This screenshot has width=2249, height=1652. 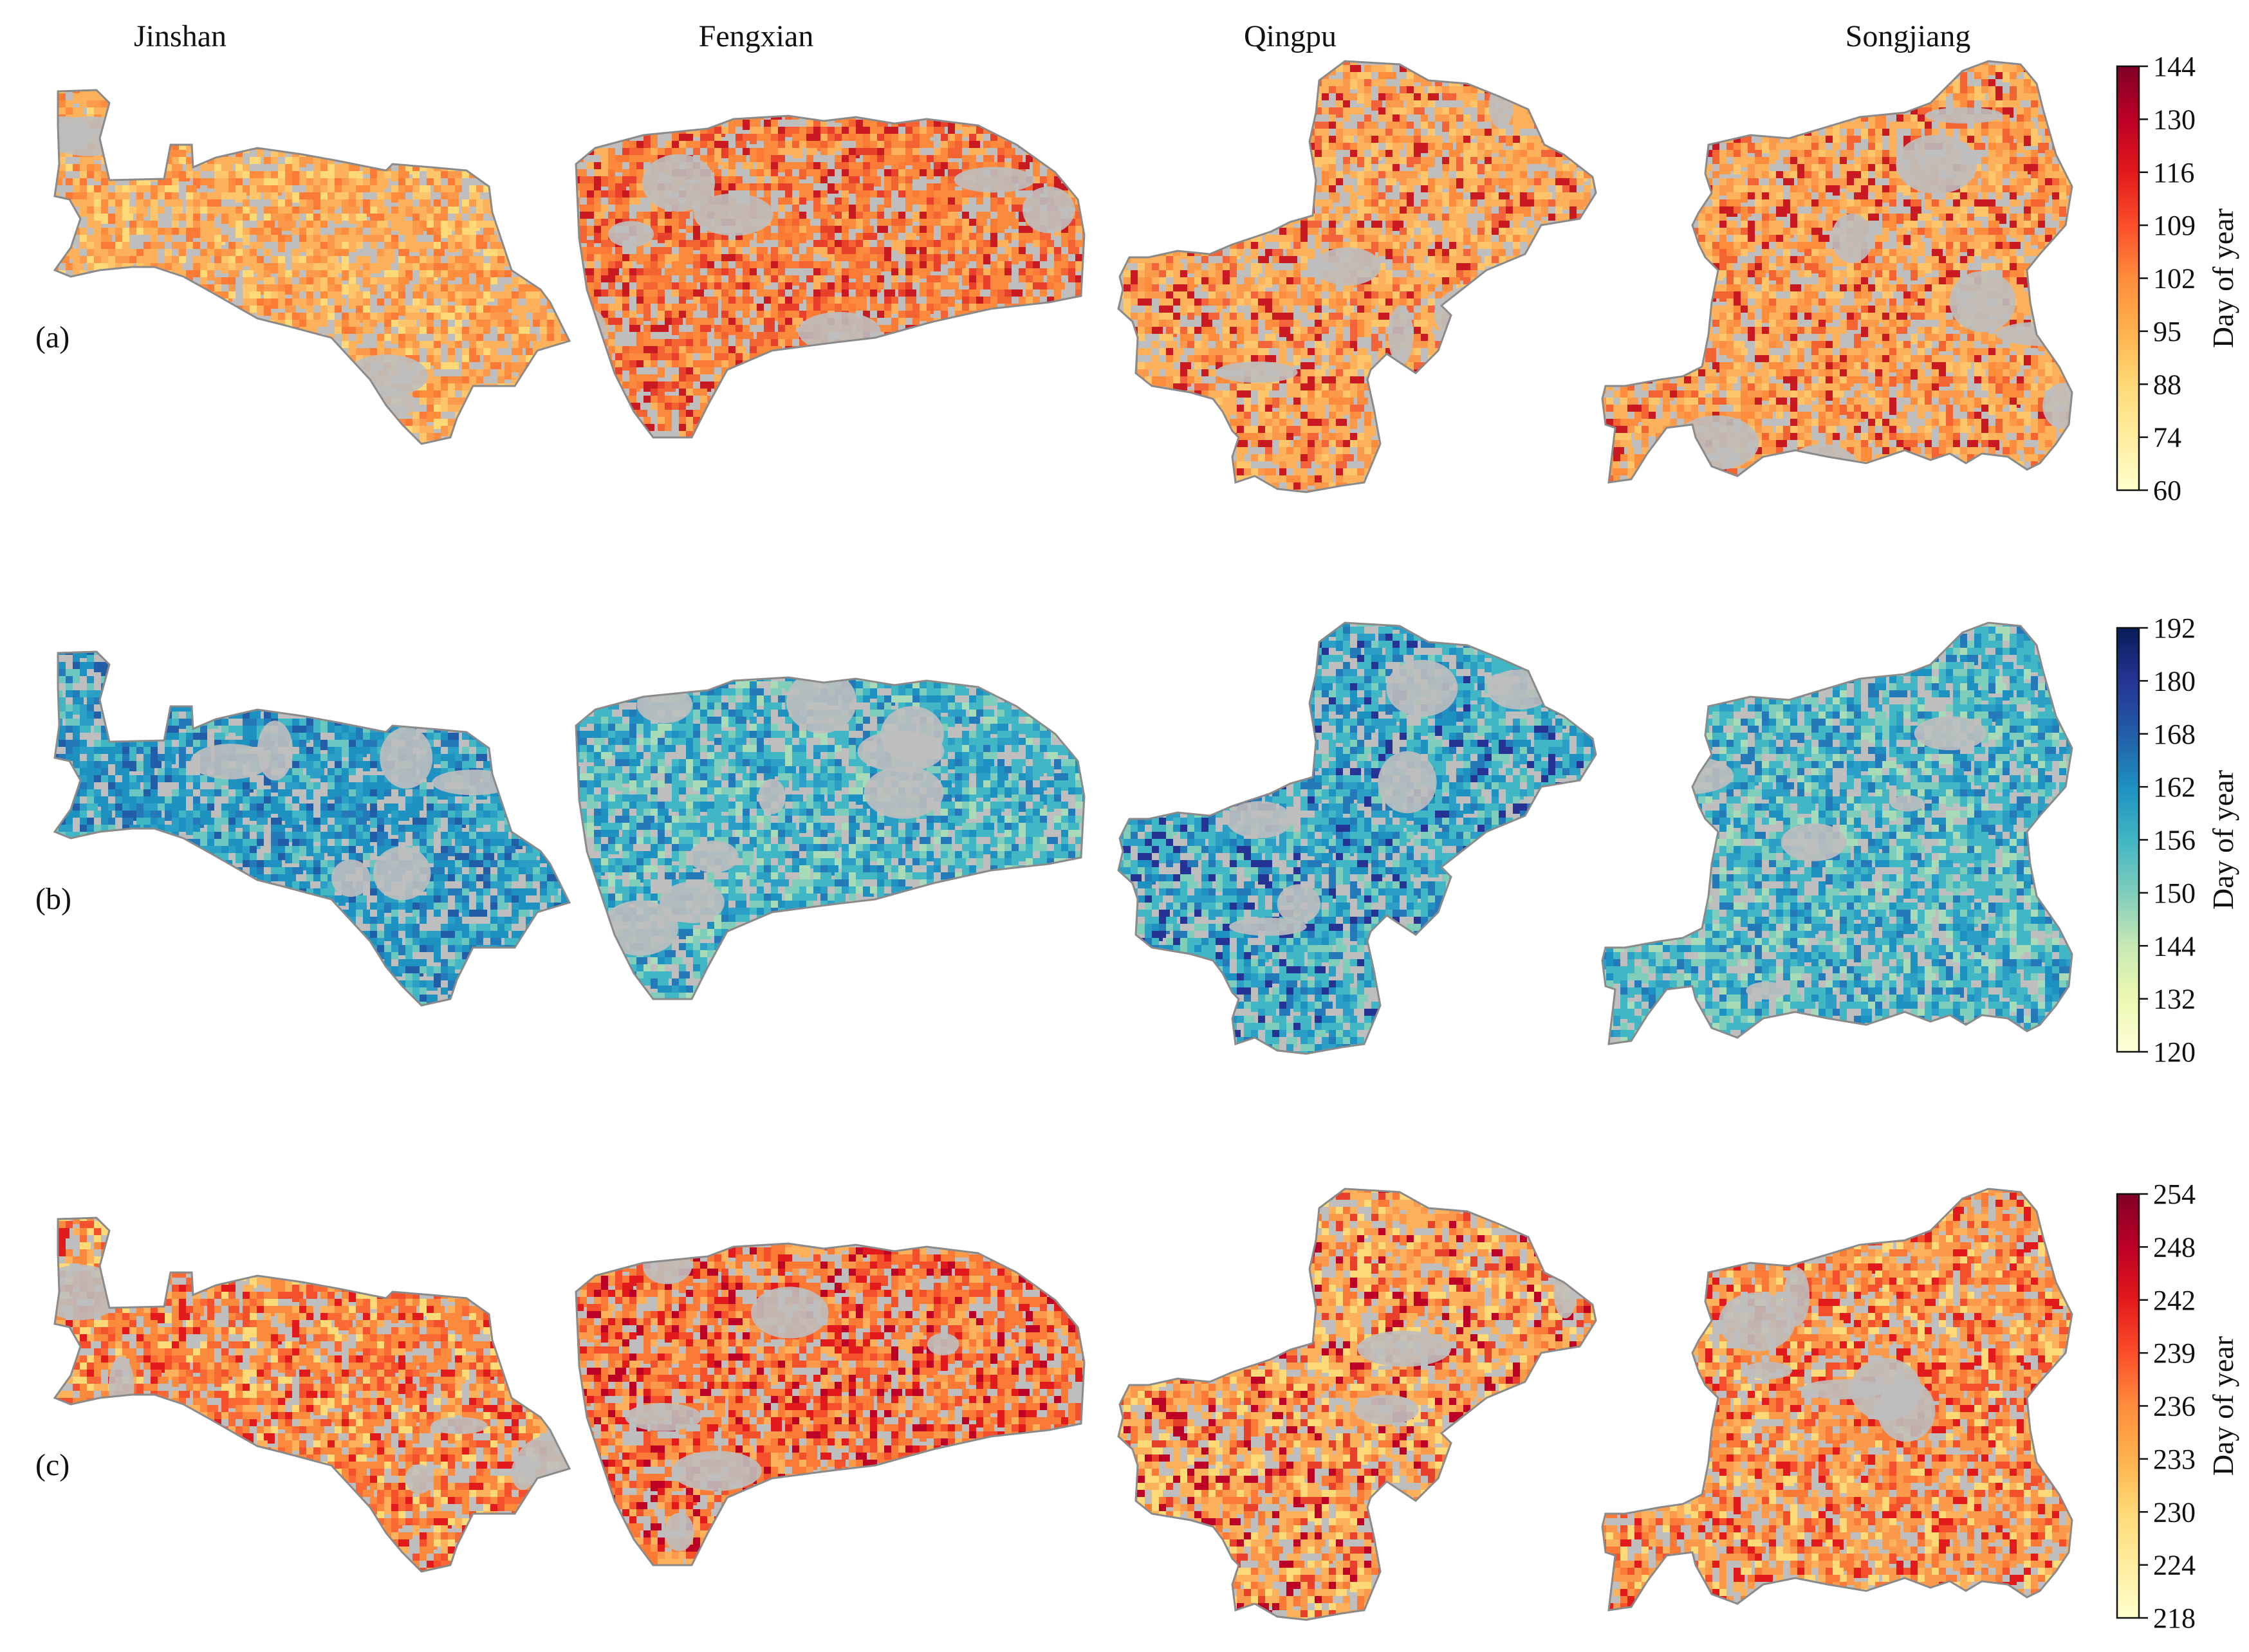 What do you see at coordinates (2174, 628) in the screenshot?
I see `colorbar-tick-label: 192` at bounding box center [2174, 628].